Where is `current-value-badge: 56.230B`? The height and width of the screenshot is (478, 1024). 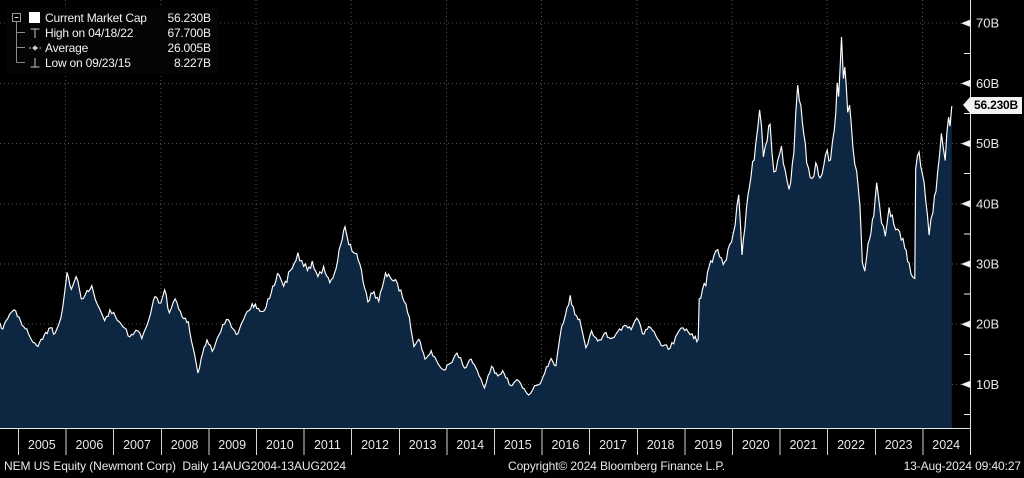
current-value-badge: 56.230B is located at coordinates (992, 105).